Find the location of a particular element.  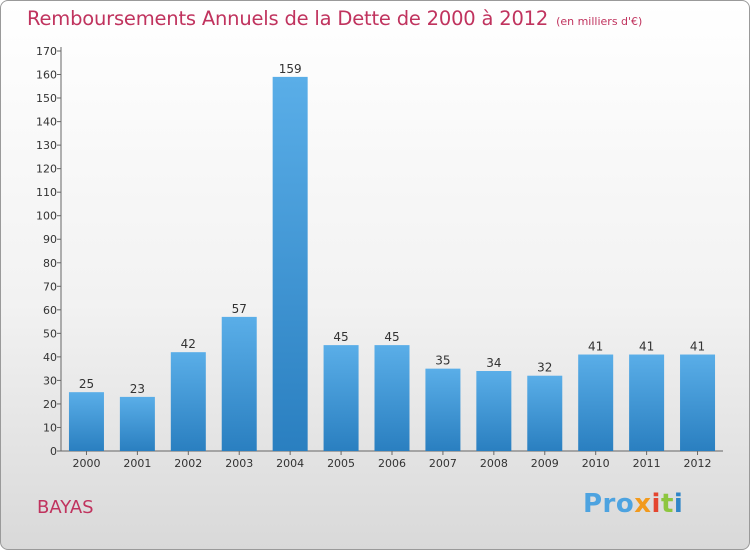

y-tick-label: 60 is located at coordinates (50, 310).